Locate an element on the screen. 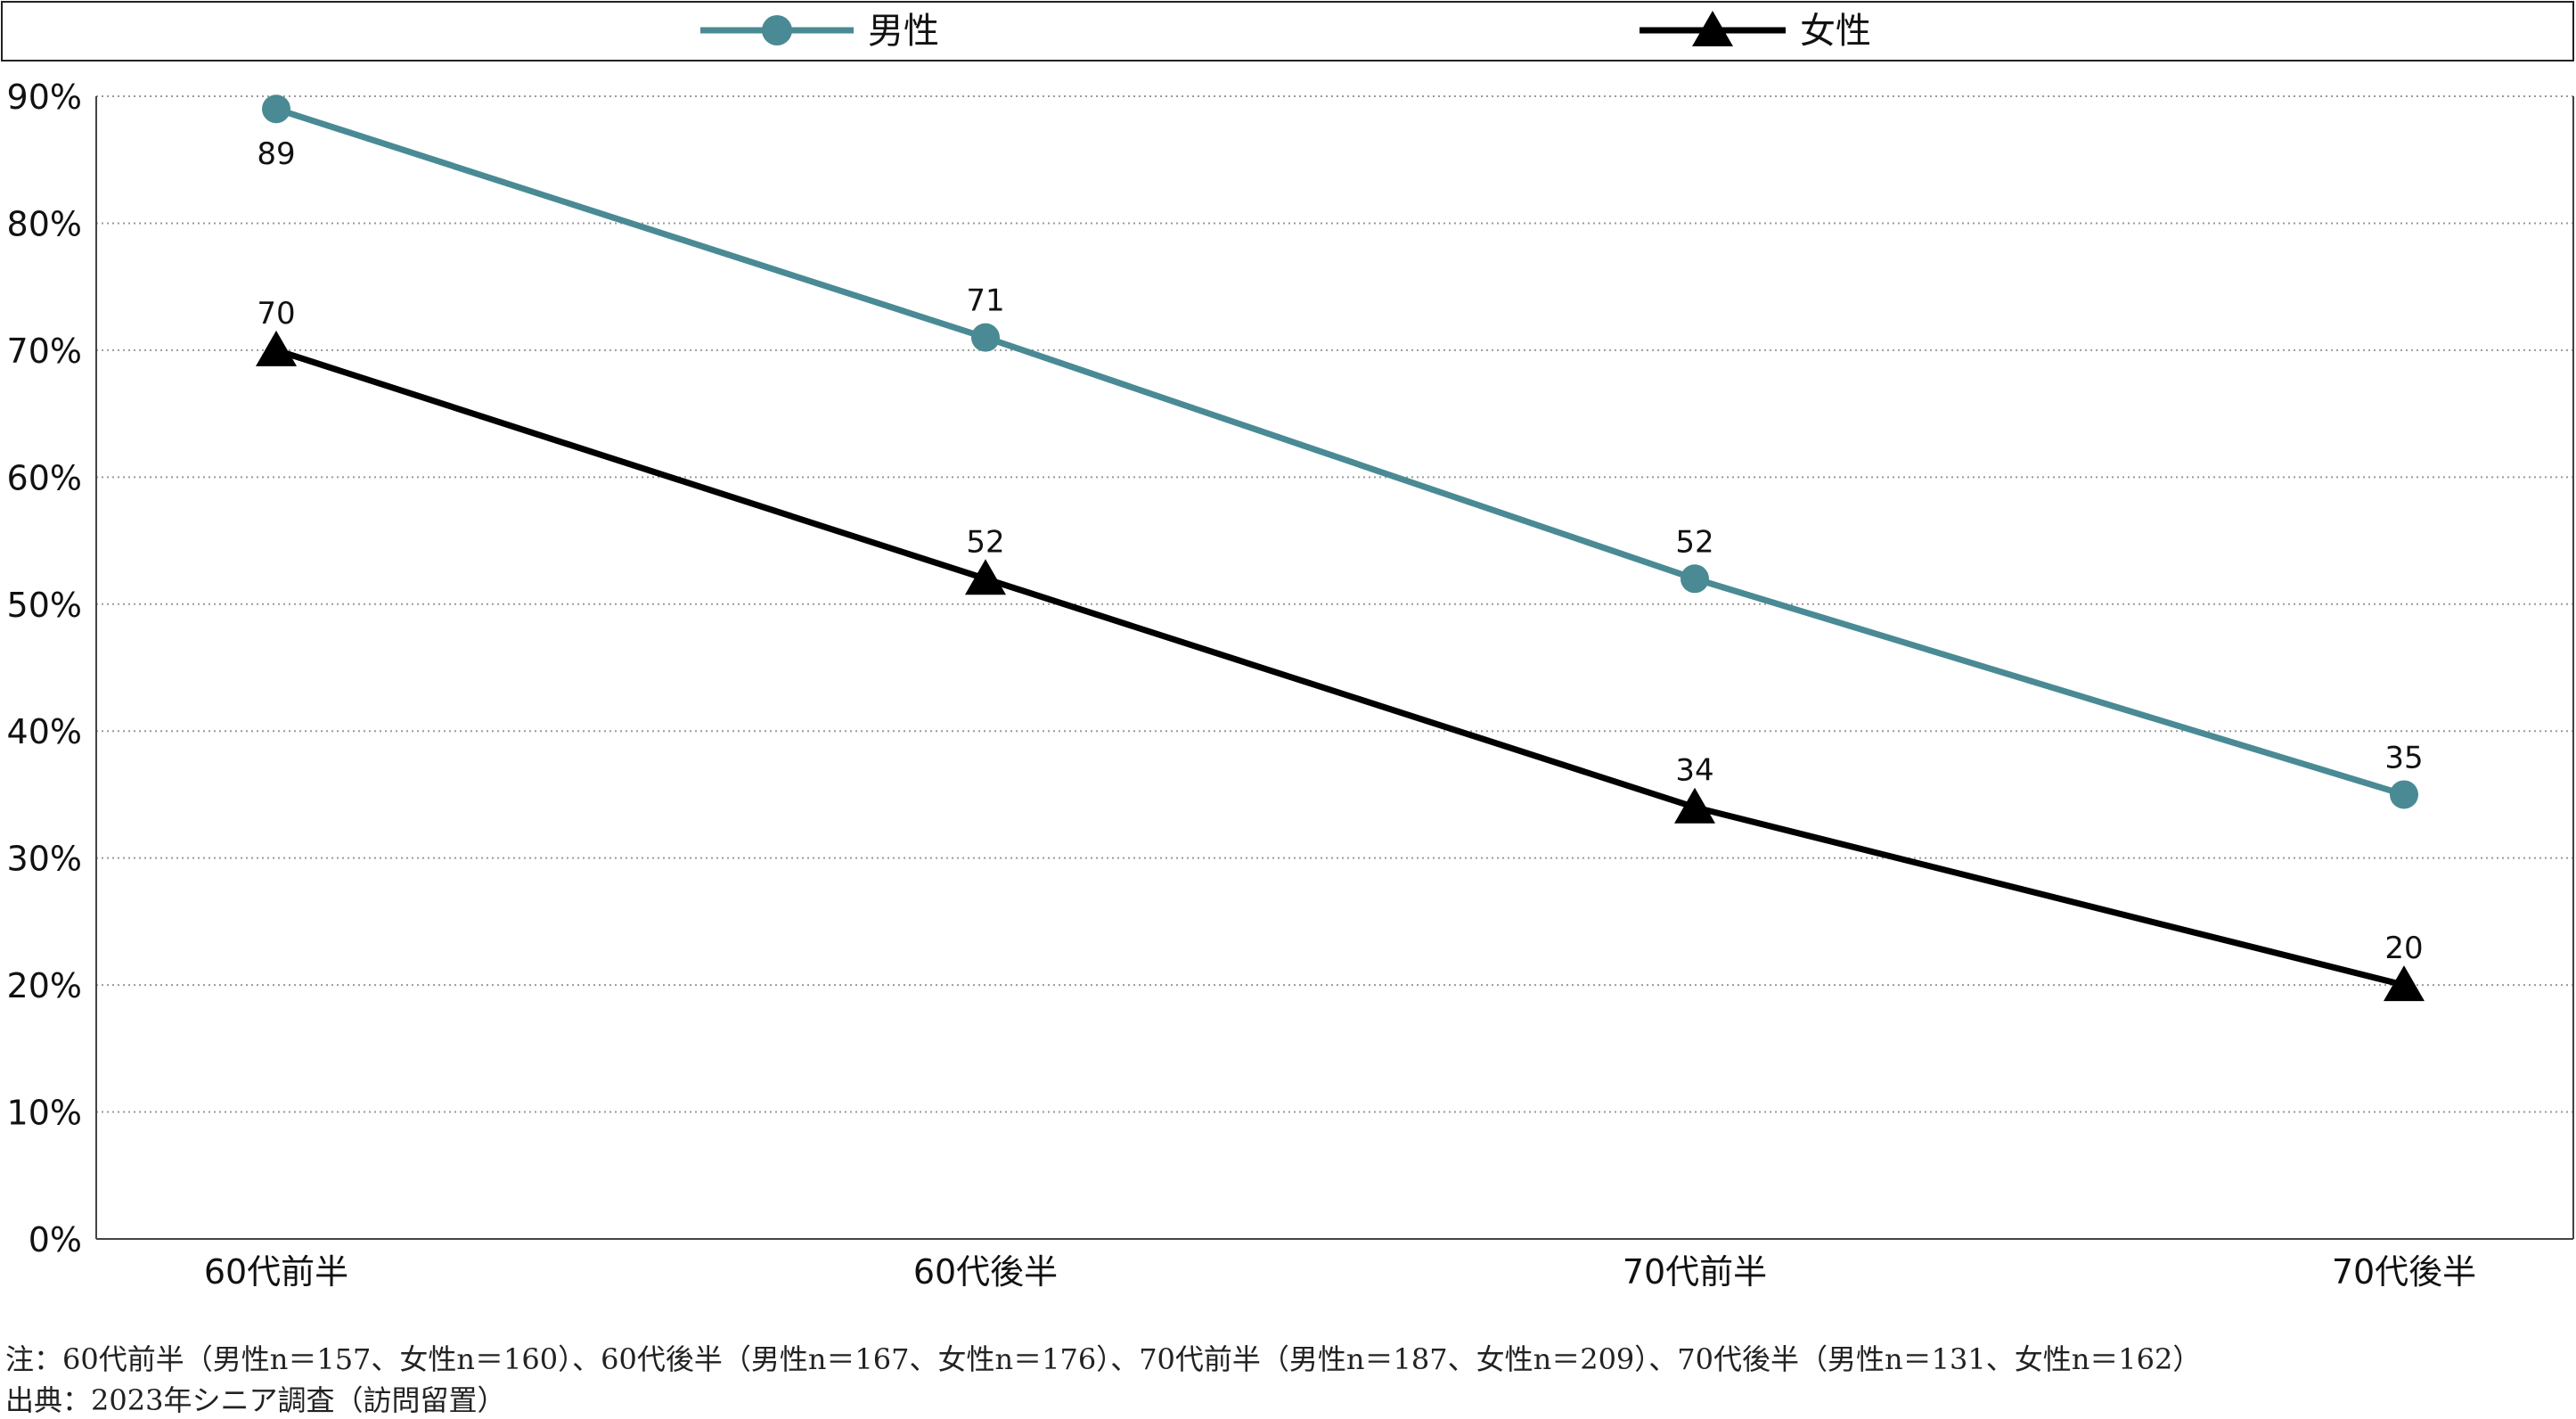 Image resolution: width=2576 pixels, height=1419 pixels. y-tick-label: 60% is located at coordinates (44, 478).